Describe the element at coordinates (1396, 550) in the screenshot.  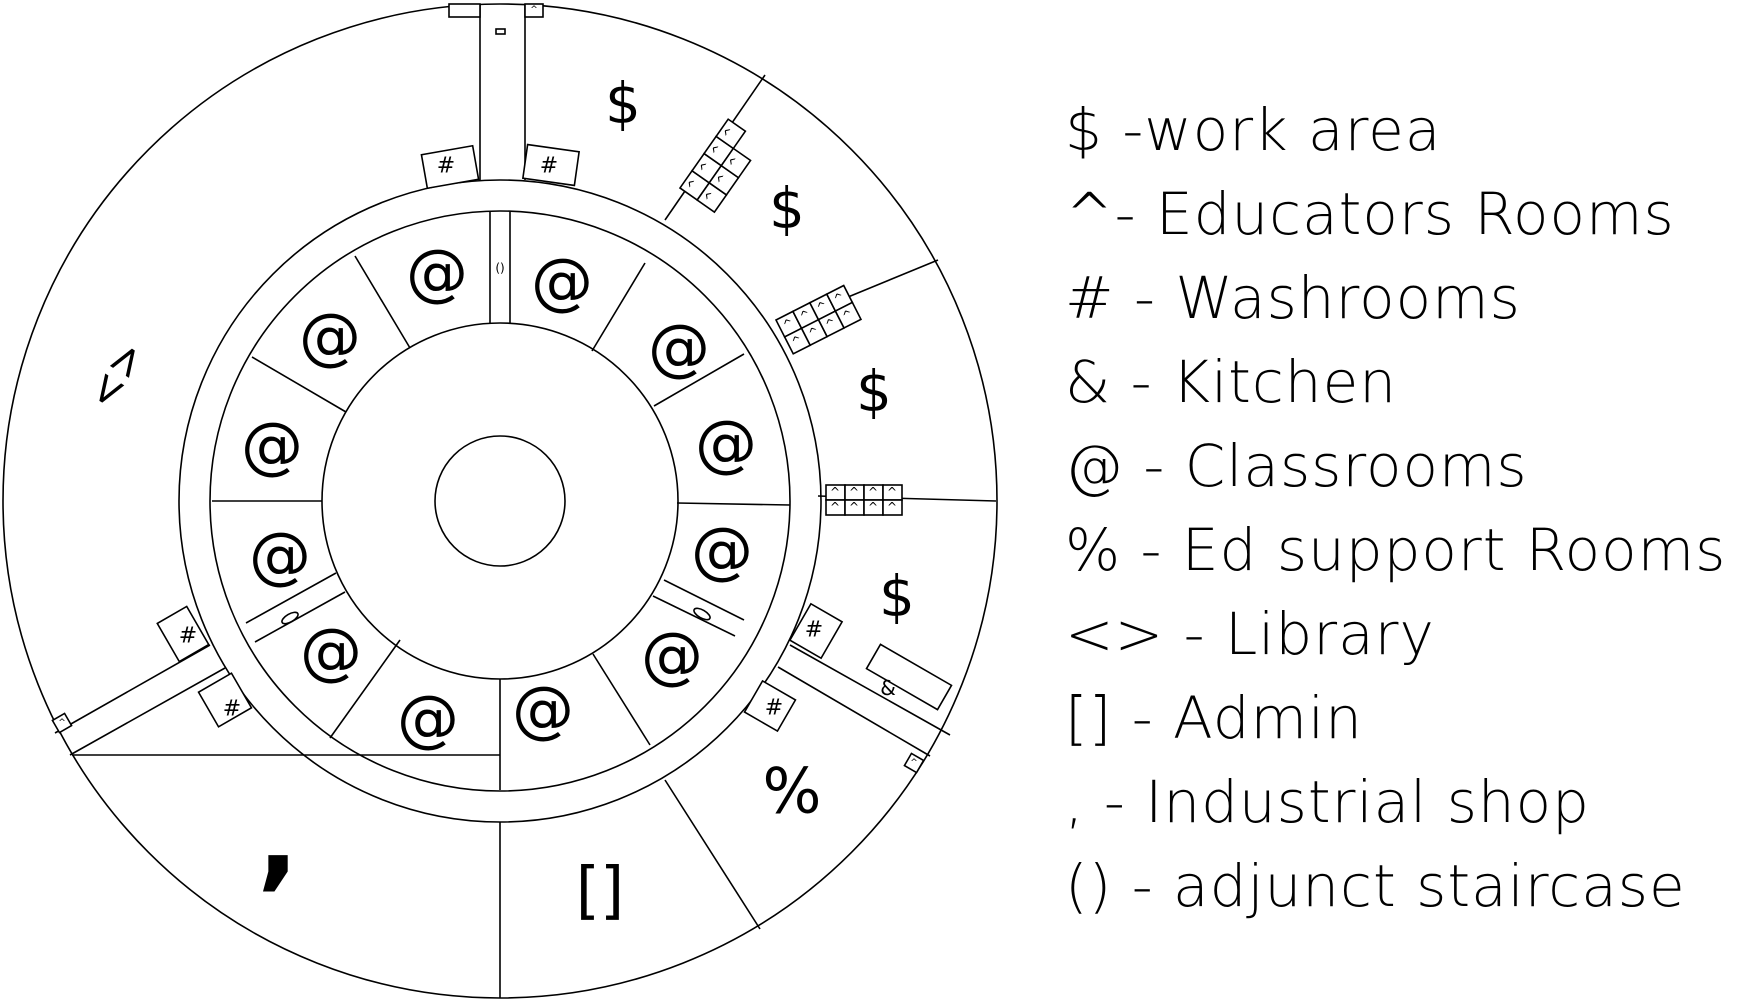
I see `legend-item-ed-support-rooms: % - Ed support Rooms` at that location.